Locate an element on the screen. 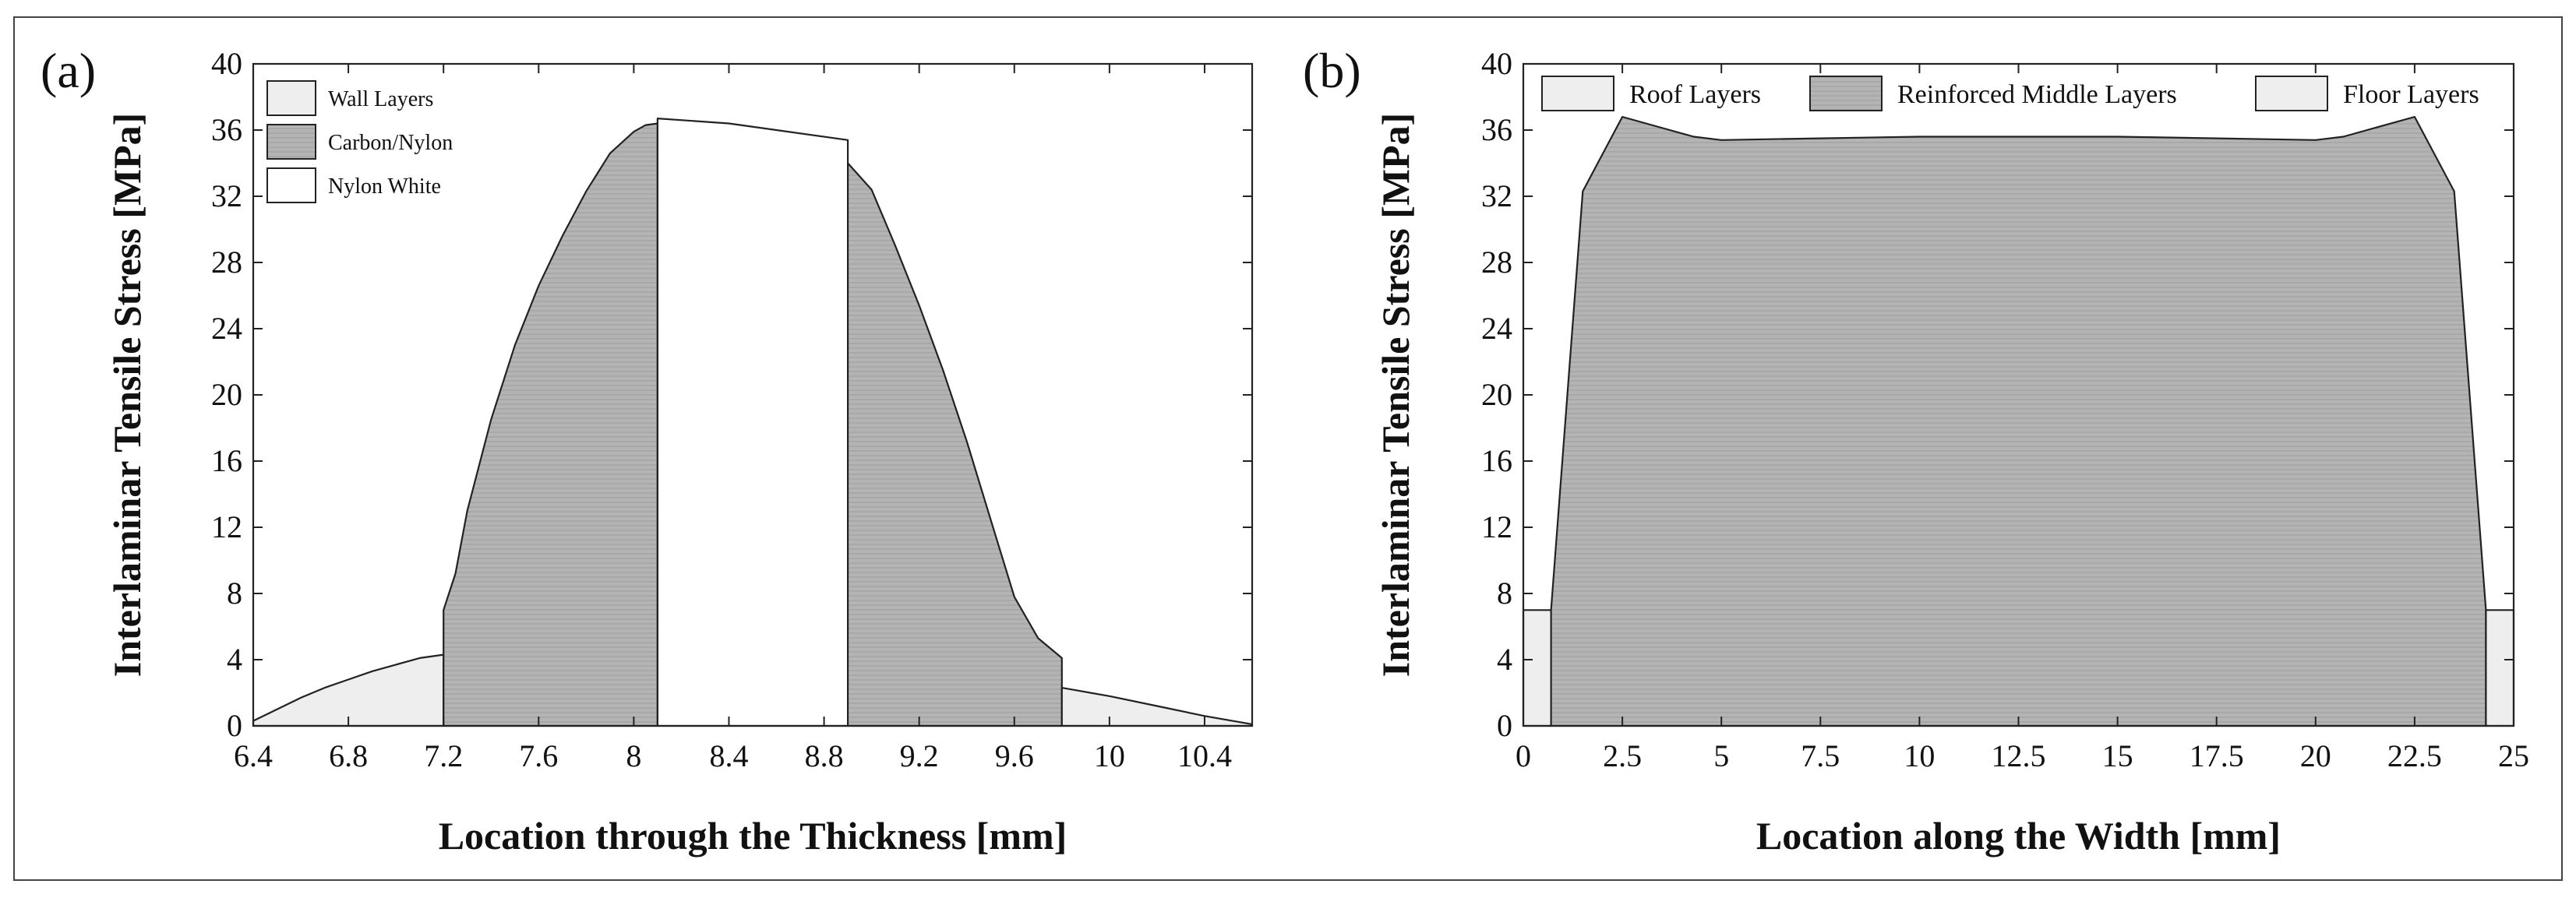 This screenshot has width=2576, height=898. legend-label-0: Roof Layers is located at coordinates (1695, 95).